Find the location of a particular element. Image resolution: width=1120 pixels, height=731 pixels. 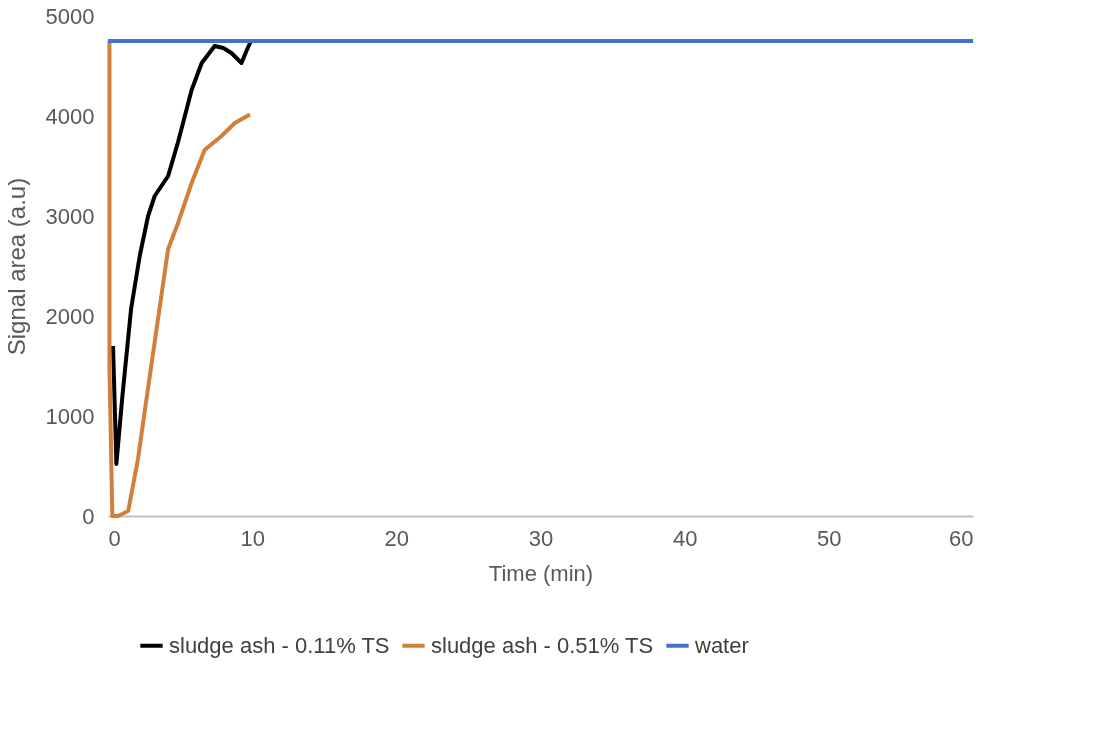

y-tick-label: 5000 is located at coordinates (70, 16).